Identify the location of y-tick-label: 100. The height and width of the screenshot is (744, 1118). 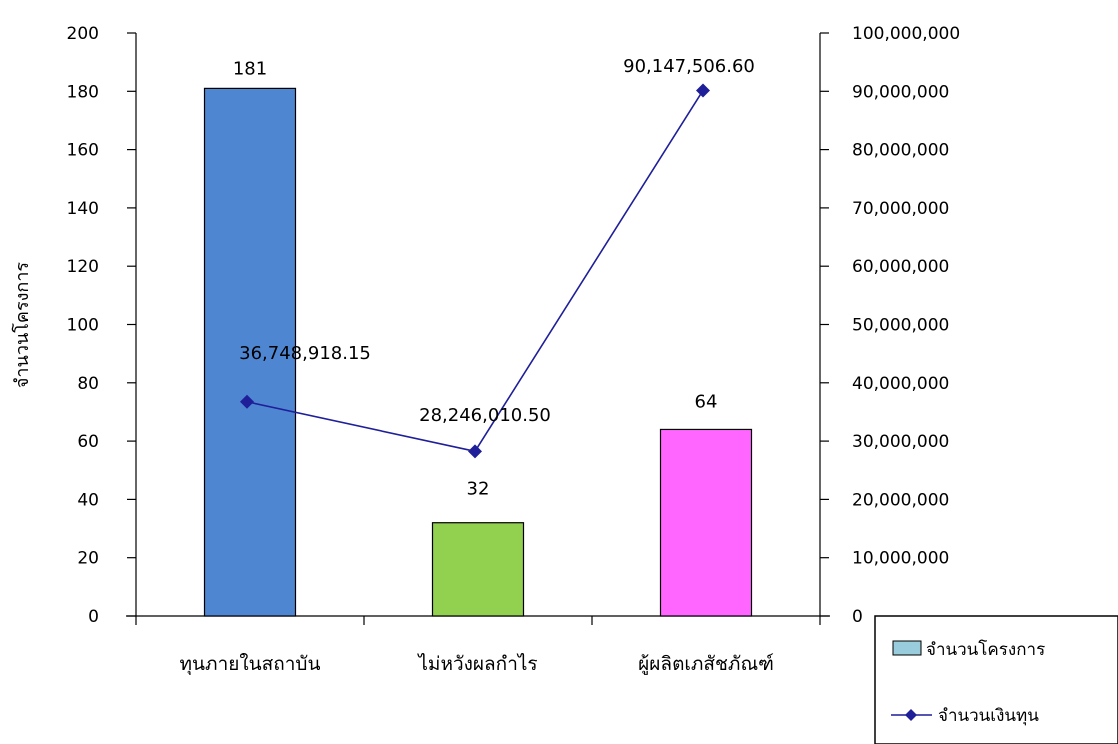
(83, 326).